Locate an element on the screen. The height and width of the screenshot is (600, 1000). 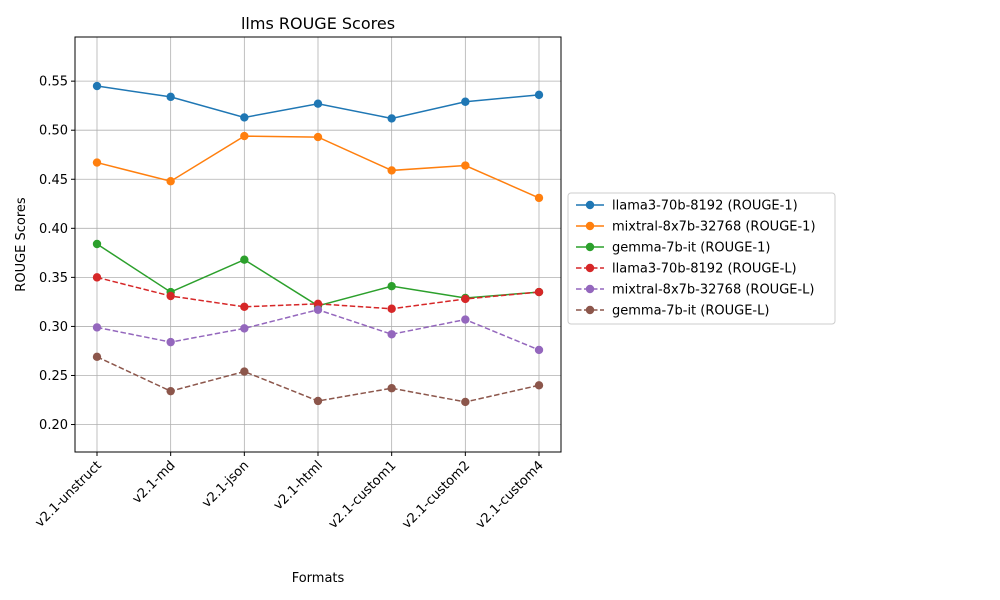
x-tick-label: v2.1-html is located at coordinates (298, 485).